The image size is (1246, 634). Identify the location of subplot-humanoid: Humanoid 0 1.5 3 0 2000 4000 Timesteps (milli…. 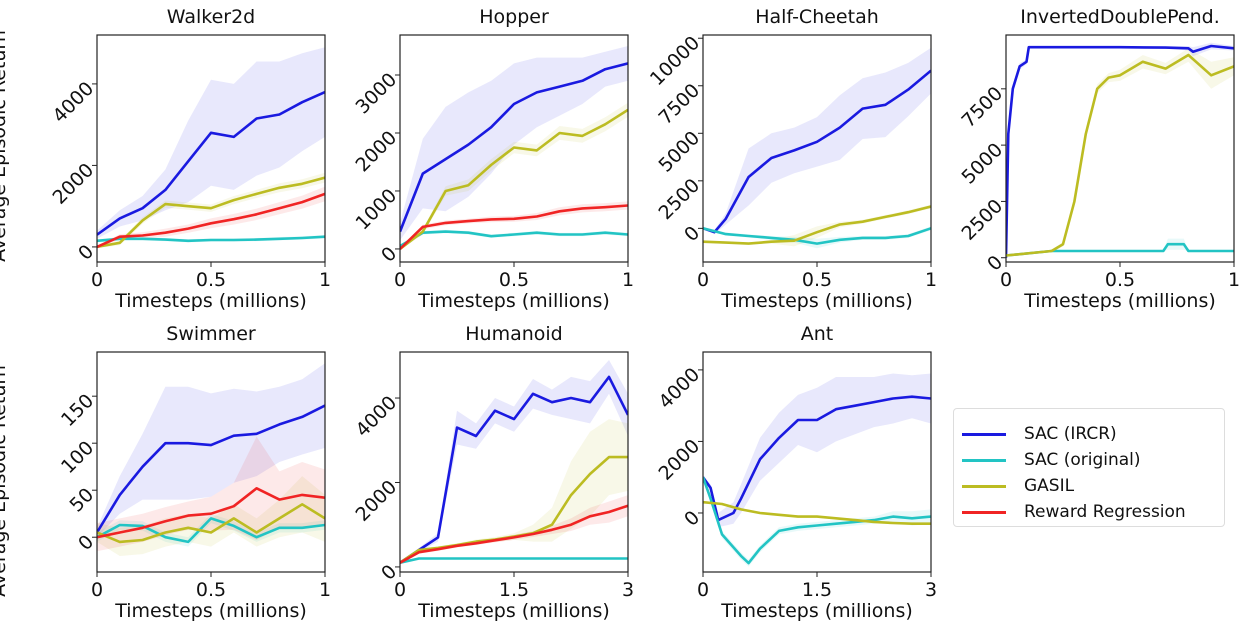
(492, 472).